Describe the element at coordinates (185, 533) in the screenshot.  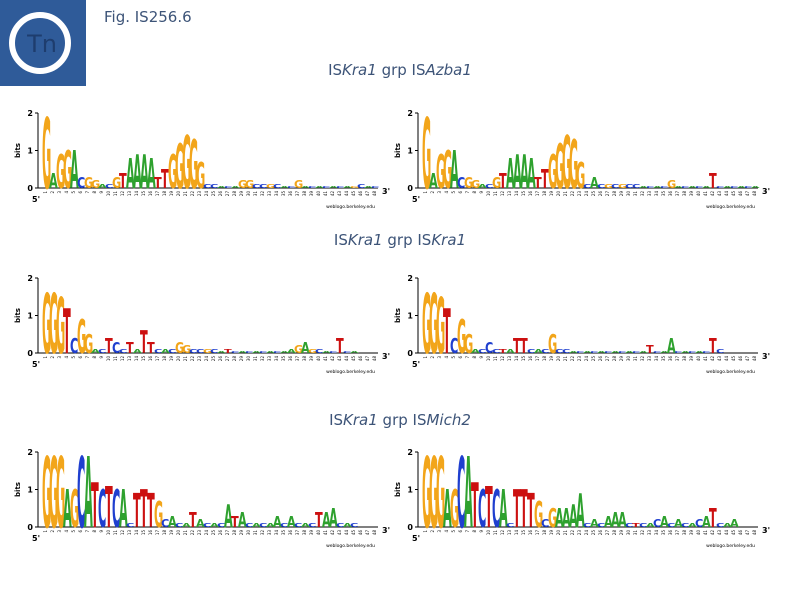
I see `position-label: 21` at that location.